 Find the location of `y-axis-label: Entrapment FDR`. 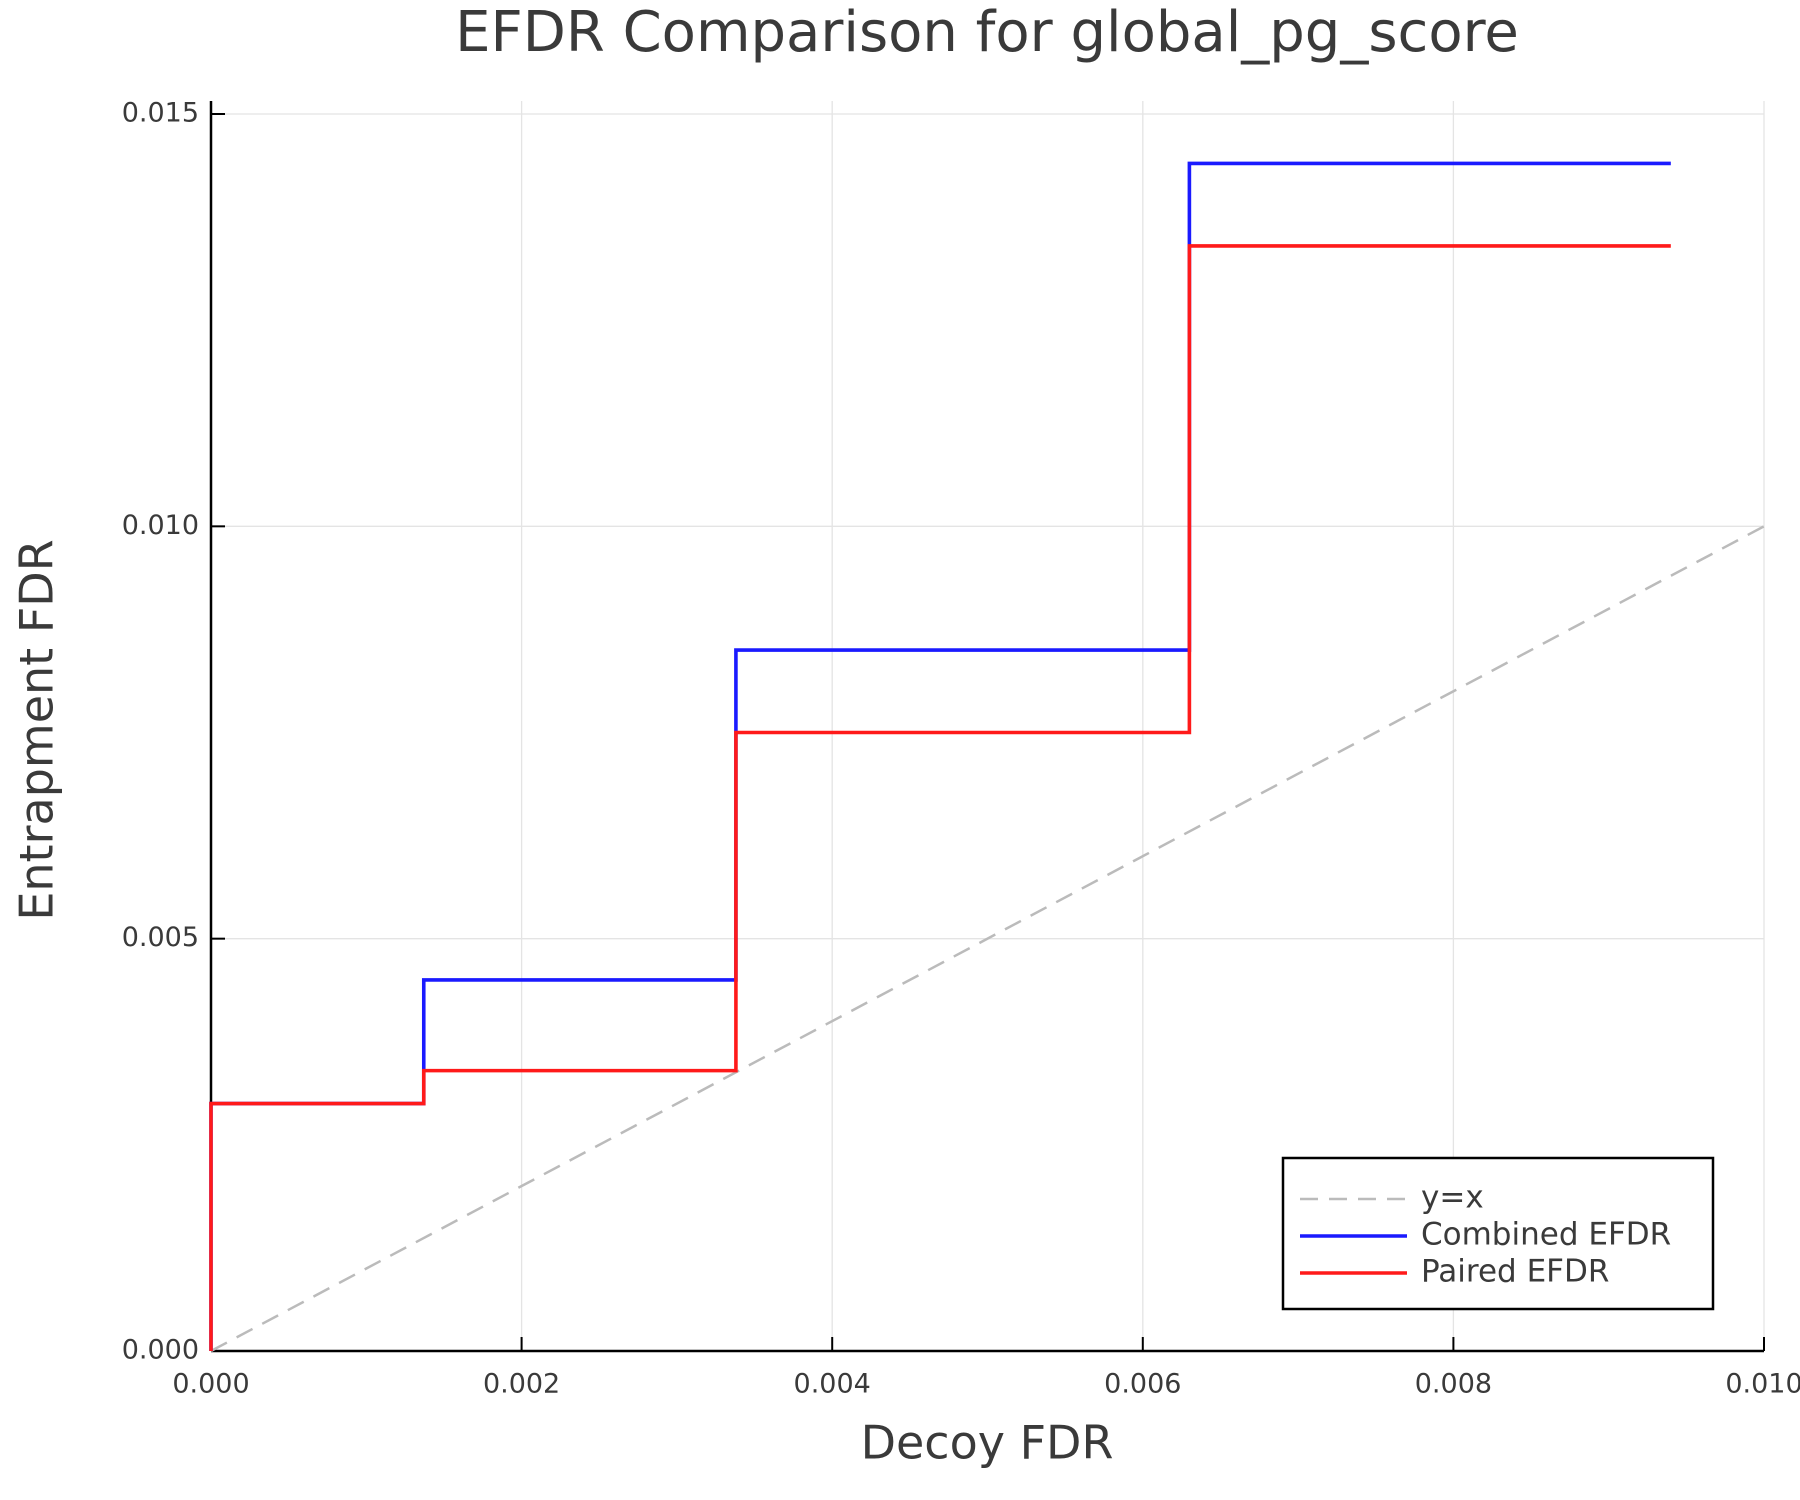

y-axis-label: Entrapment FDR is located at coordinates (37, 729).